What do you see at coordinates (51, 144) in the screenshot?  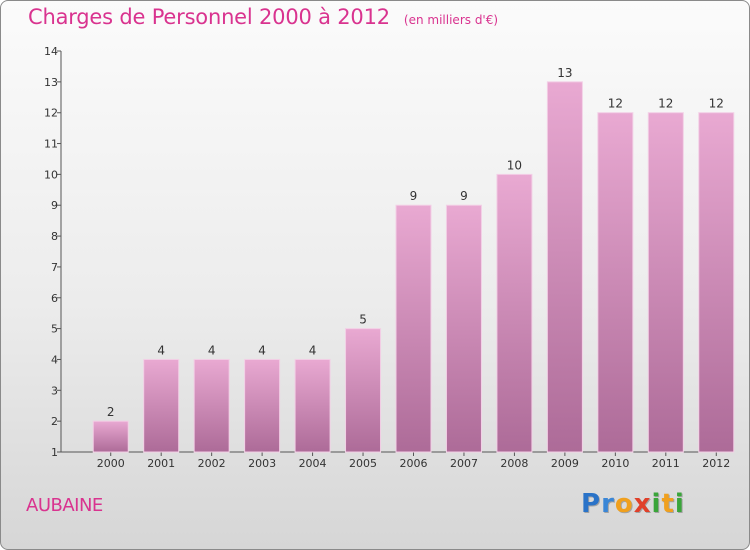 I see `y-tick-label: 11` at bounding box center [51, 144].